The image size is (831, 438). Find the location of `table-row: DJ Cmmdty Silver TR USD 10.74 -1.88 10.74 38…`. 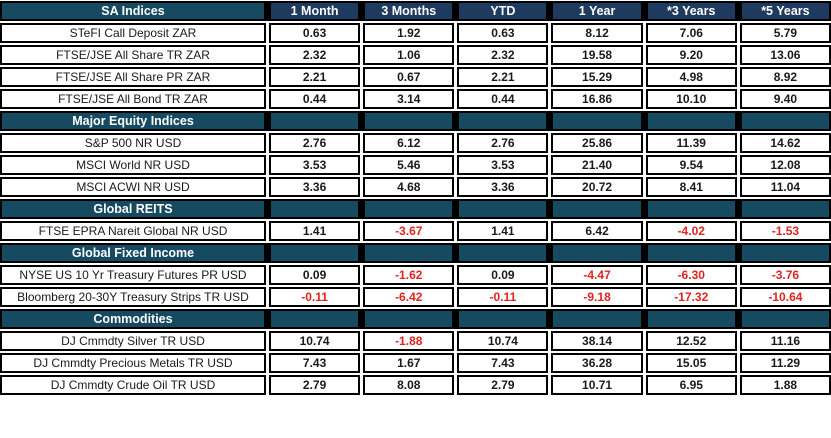

table-row: DJ Cmmdty Silver TR USD 10.74 -1.88 10.74 38… is located at coordinates (415, 341).